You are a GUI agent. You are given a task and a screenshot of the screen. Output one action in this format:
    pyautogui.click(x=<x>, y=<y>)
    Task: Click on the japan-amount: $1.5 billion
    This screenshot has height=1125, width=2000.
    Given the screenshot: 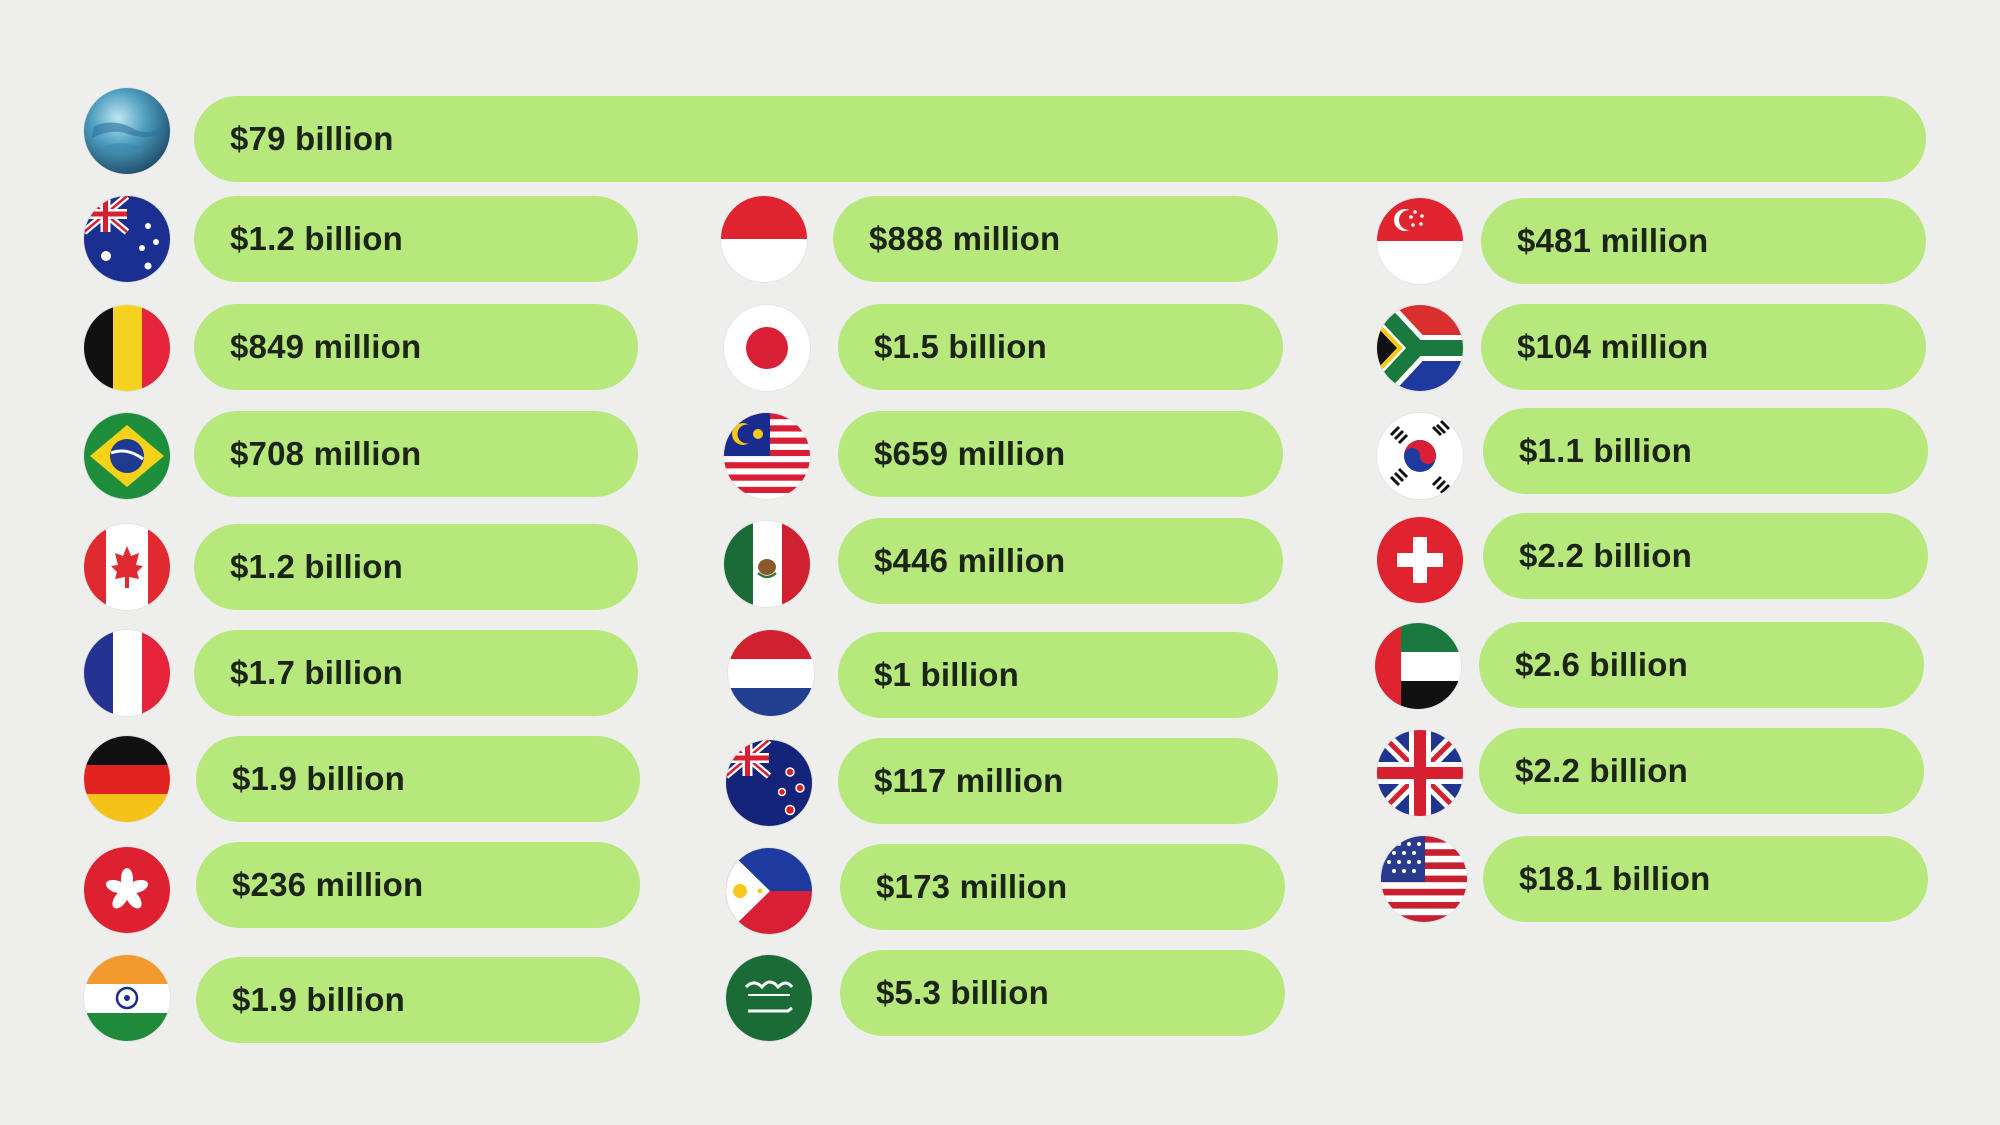 What is the action you would take?
    pyautogui.click(x=1060, y=347)
    